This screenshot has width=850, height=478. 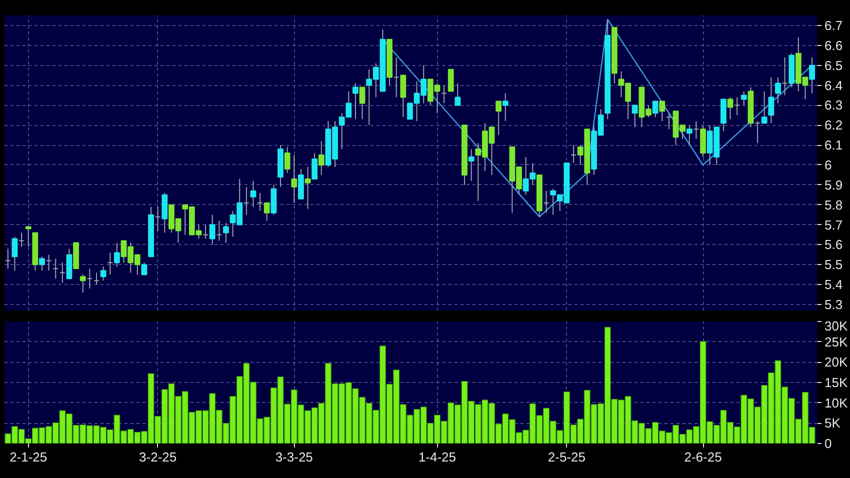 I want to click on y-tick-label: 25K, so click(x=836, y=342).